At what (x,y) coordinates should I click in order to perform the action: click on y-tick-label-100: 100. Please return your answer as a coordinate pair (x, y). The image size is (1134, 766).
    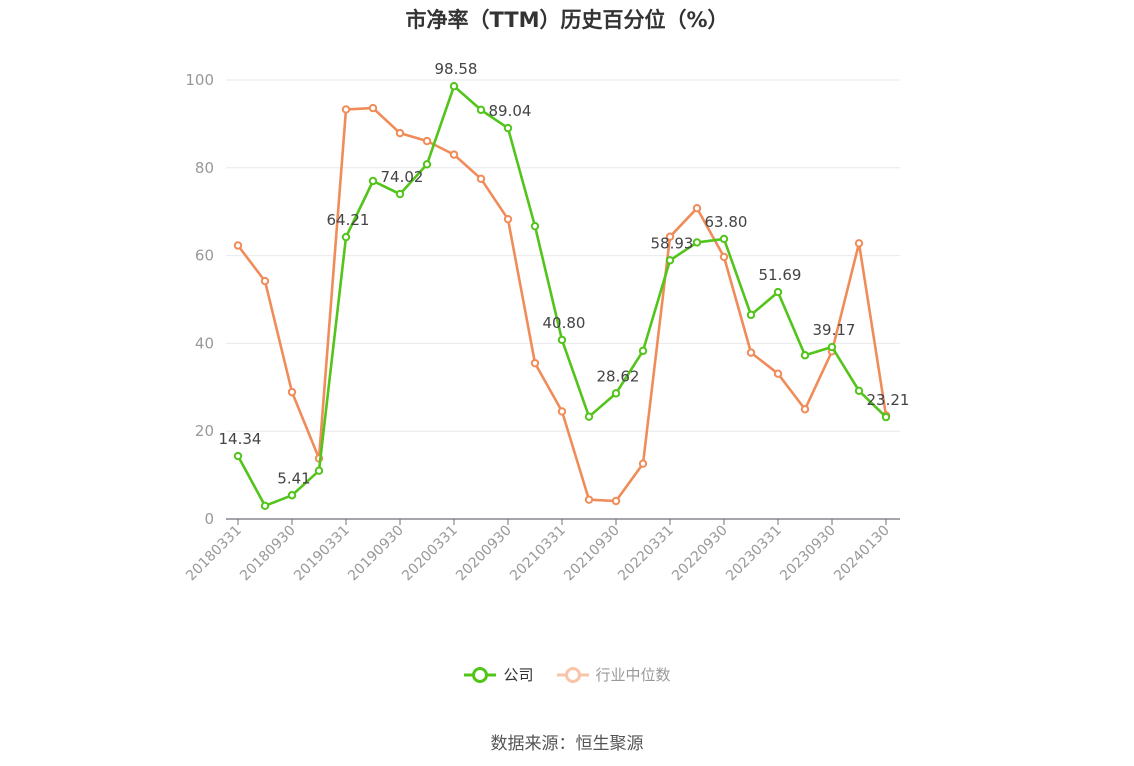
    Looking at the image, I should click on (199, 80).